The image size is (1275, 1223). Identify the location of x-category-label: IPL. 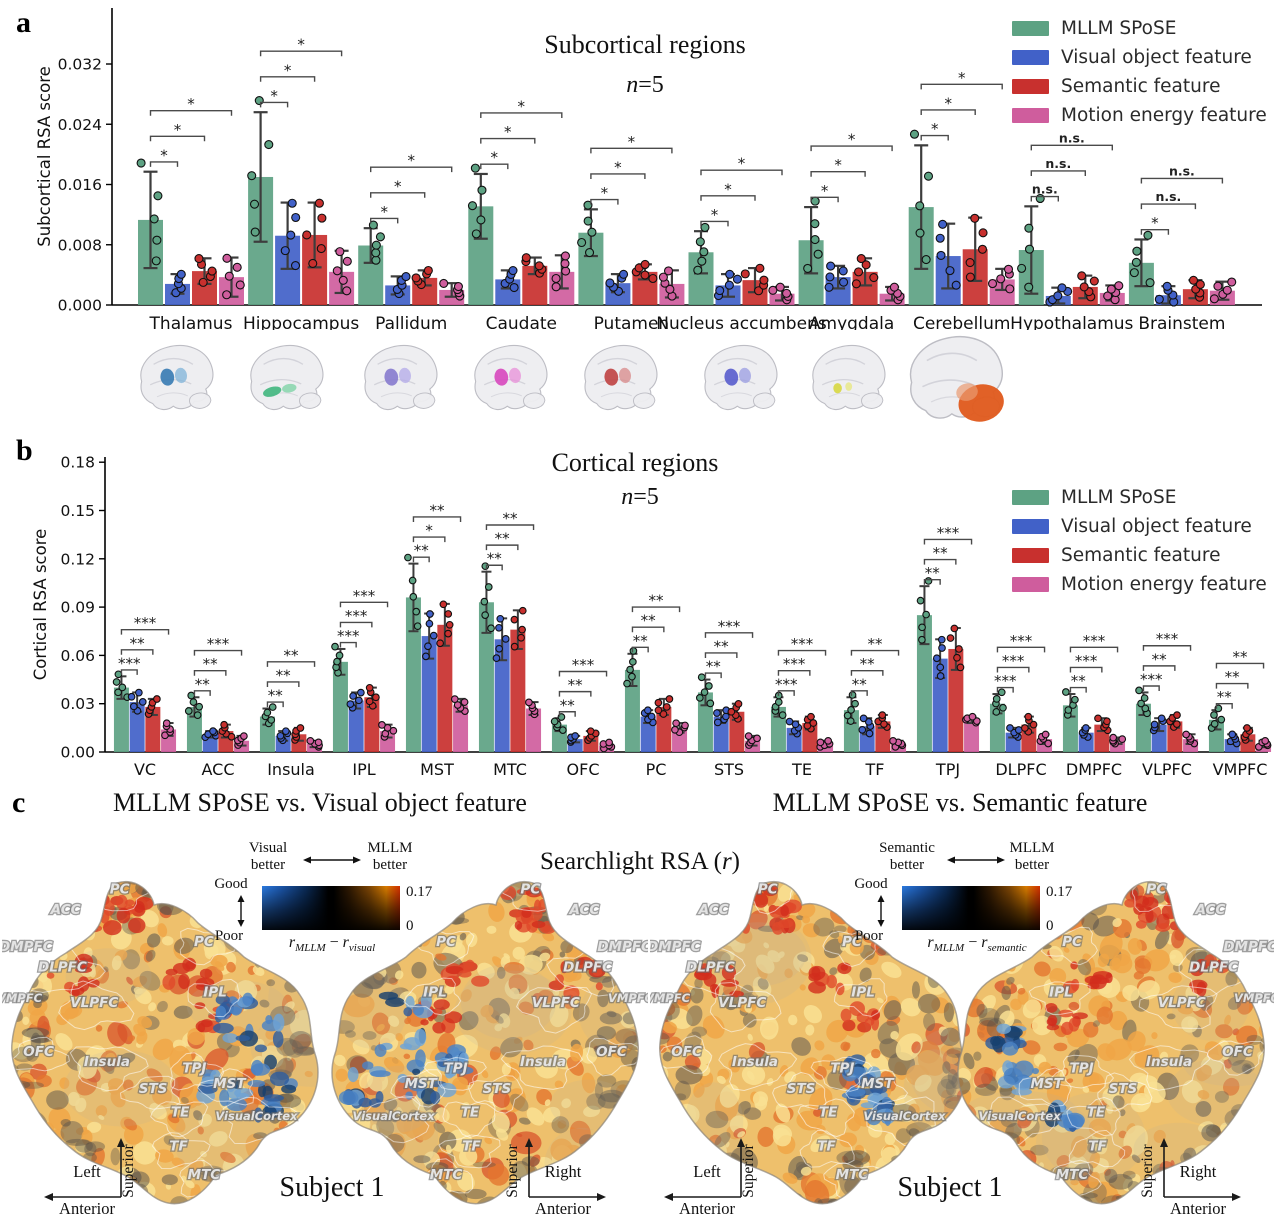
(363, 769).